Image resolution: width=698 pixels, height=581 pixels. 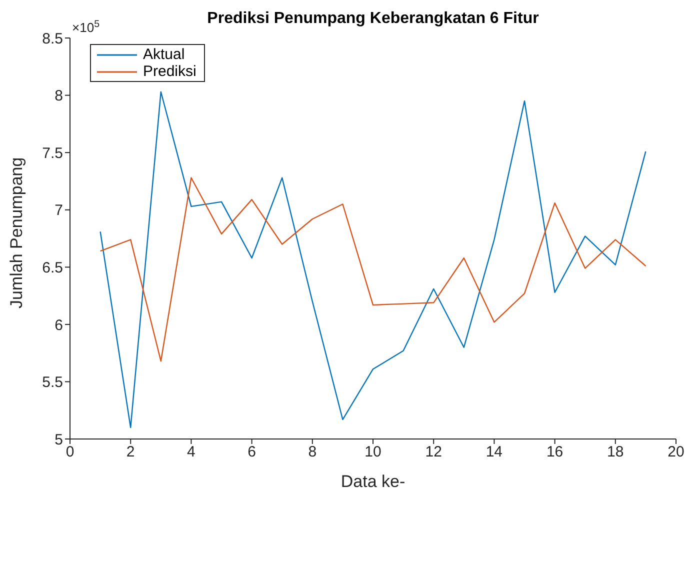 What do you see at coordinates (58, 96) in the screenshot?
I see `y-tick-label: 8` at bounding box center [58, 96].